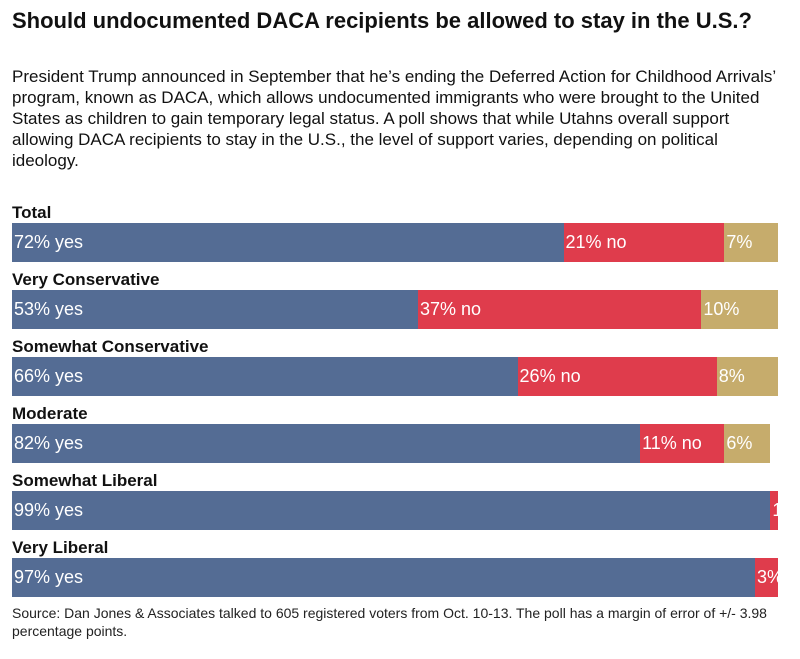 The image size is (800, 659). Describe the element at coordinates (60, 547) in the screenshot. I see `category-label: Very Liberal` at that location.